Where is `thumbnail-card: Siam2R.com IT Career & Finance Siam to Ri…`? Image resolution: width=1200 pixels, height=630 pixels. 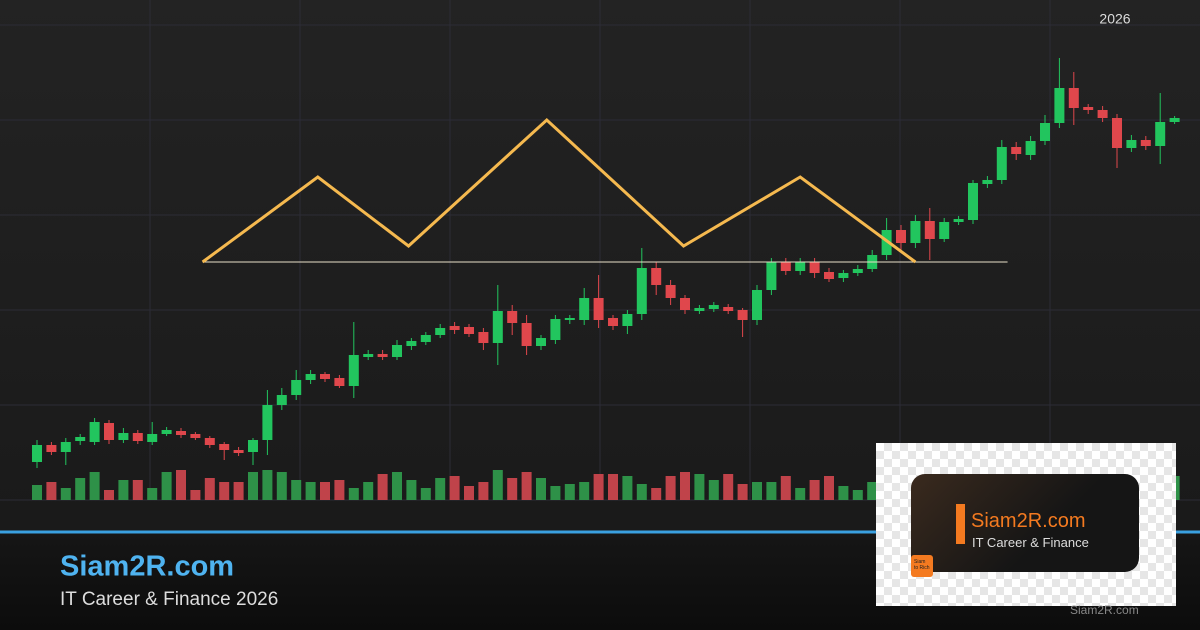
thumbnail-card: Siam2R.com IT Career & Finance Siam to Ri… is located at coordinates (1026, 524).